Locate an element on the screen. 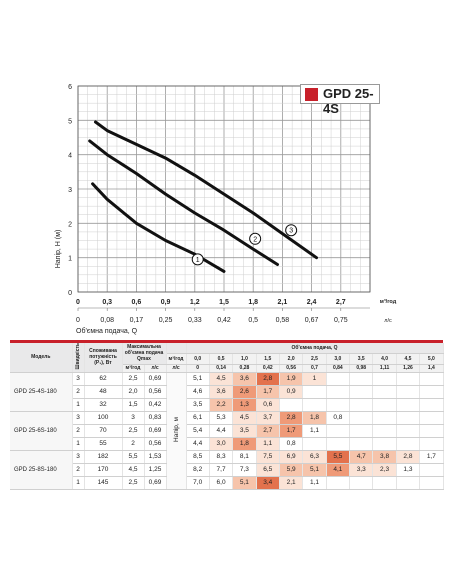 The height and width of the screenshot is (584, 452). x-tick-label-ls: 0,17 is located at coordinates (137, 320).